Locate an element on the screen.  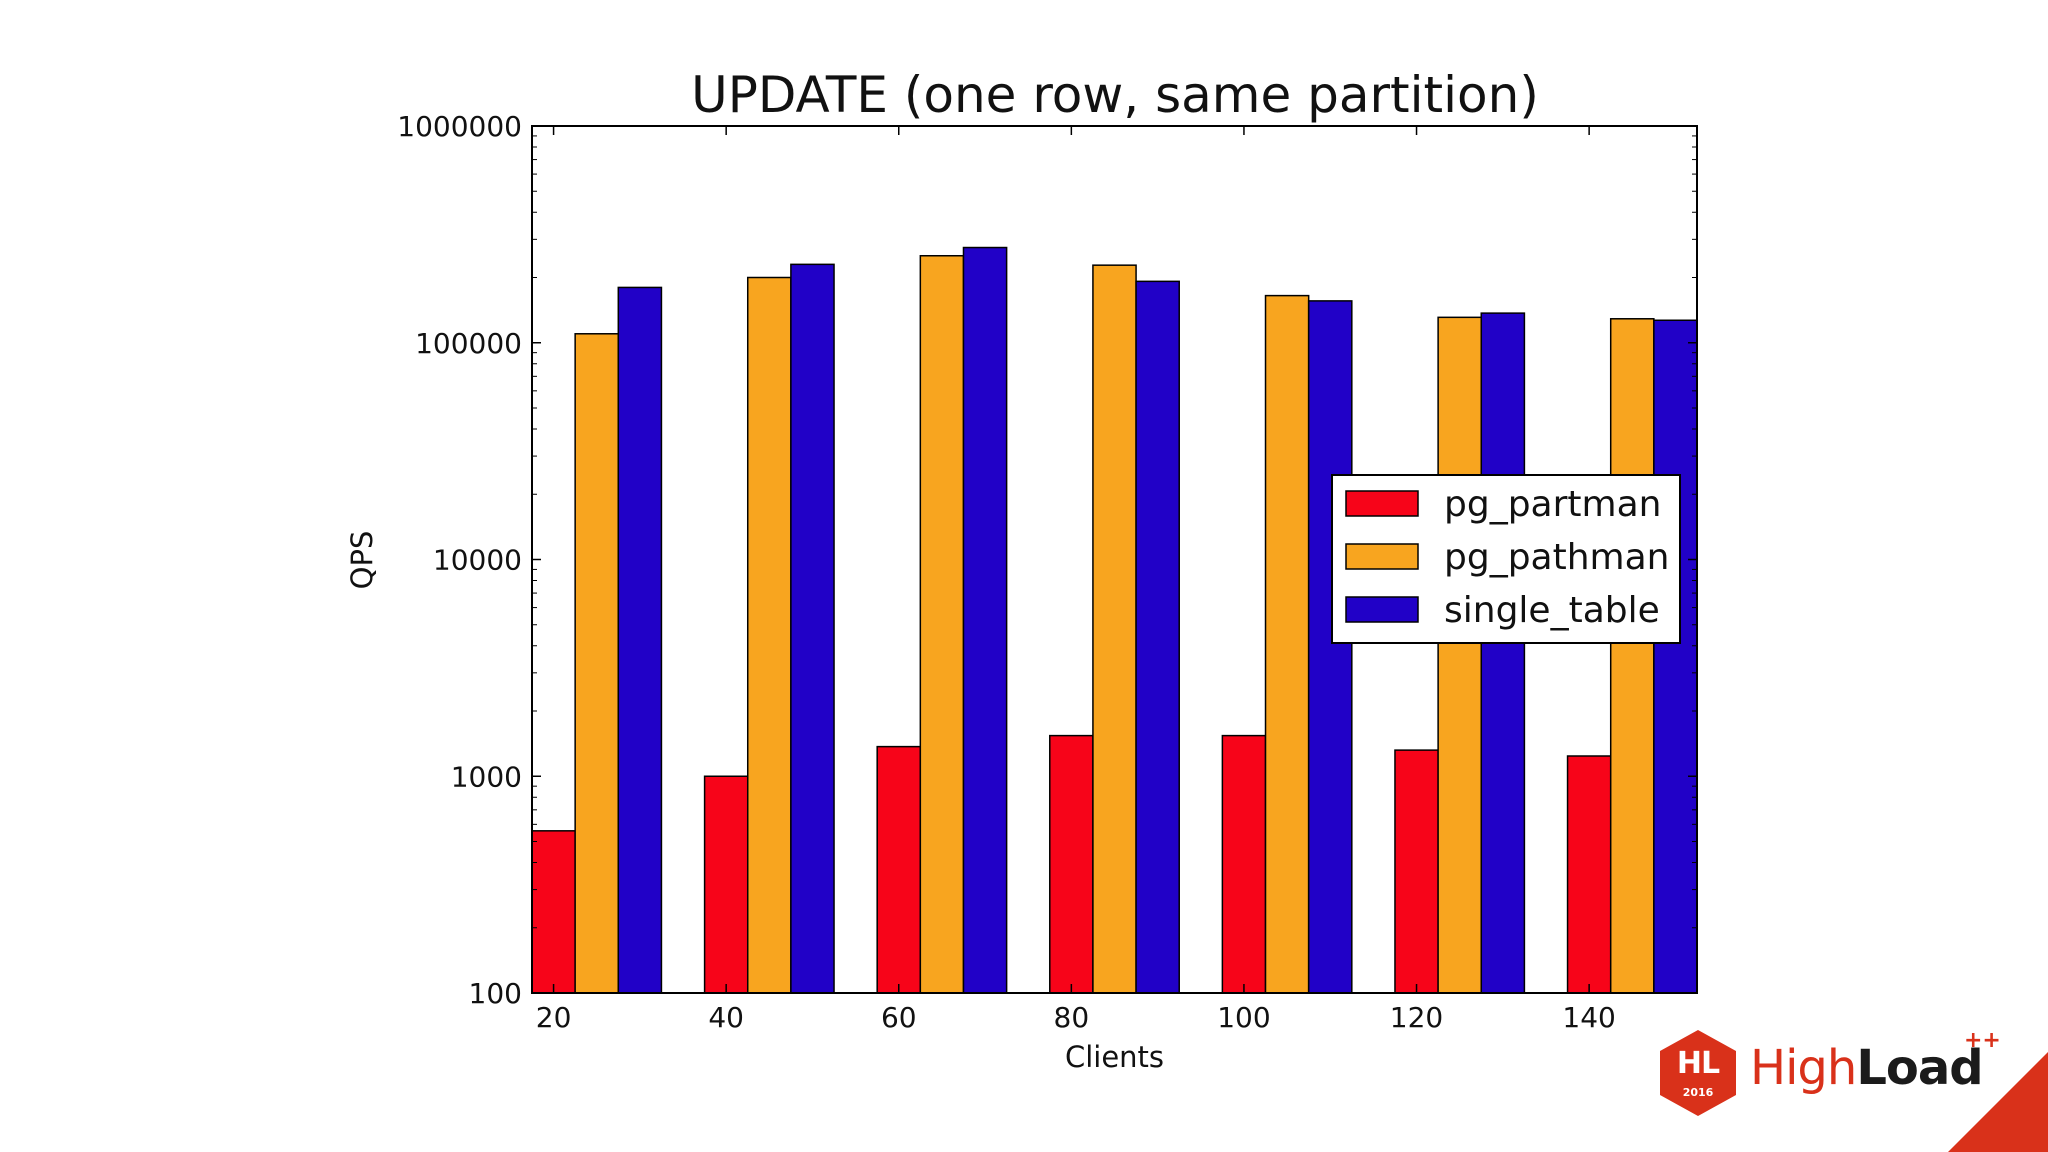
legend-swatch-pg_partman is located at coordinates (1382, 503).